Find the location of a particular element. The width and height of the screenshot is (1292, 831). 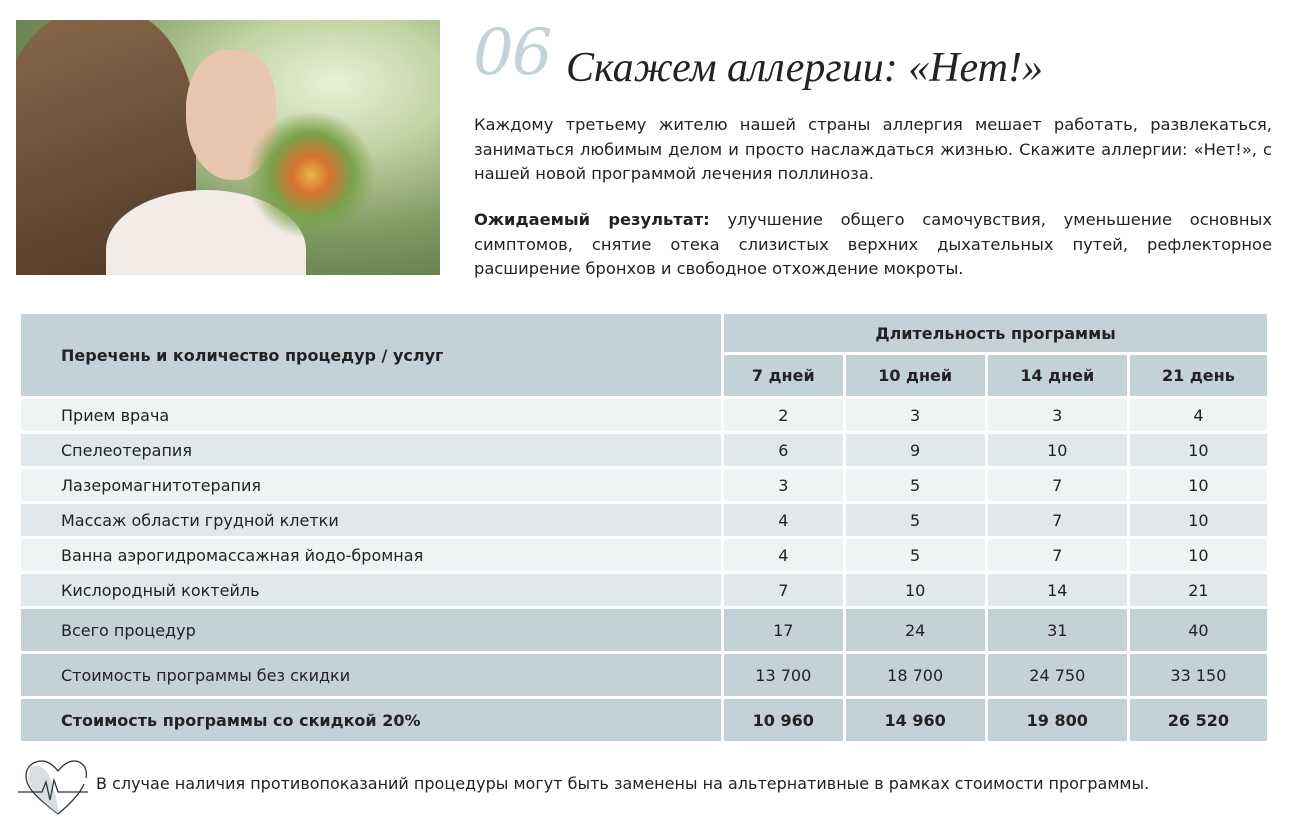

cell-value: 13 700 is located at coordinates (783, 675).